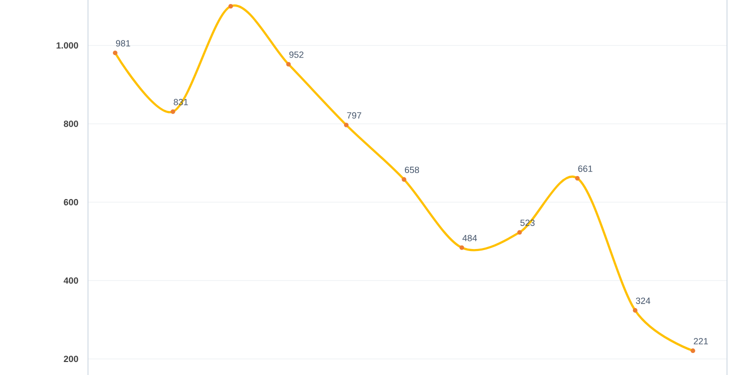  I want to click on data-label: 484, so click(469, 238).